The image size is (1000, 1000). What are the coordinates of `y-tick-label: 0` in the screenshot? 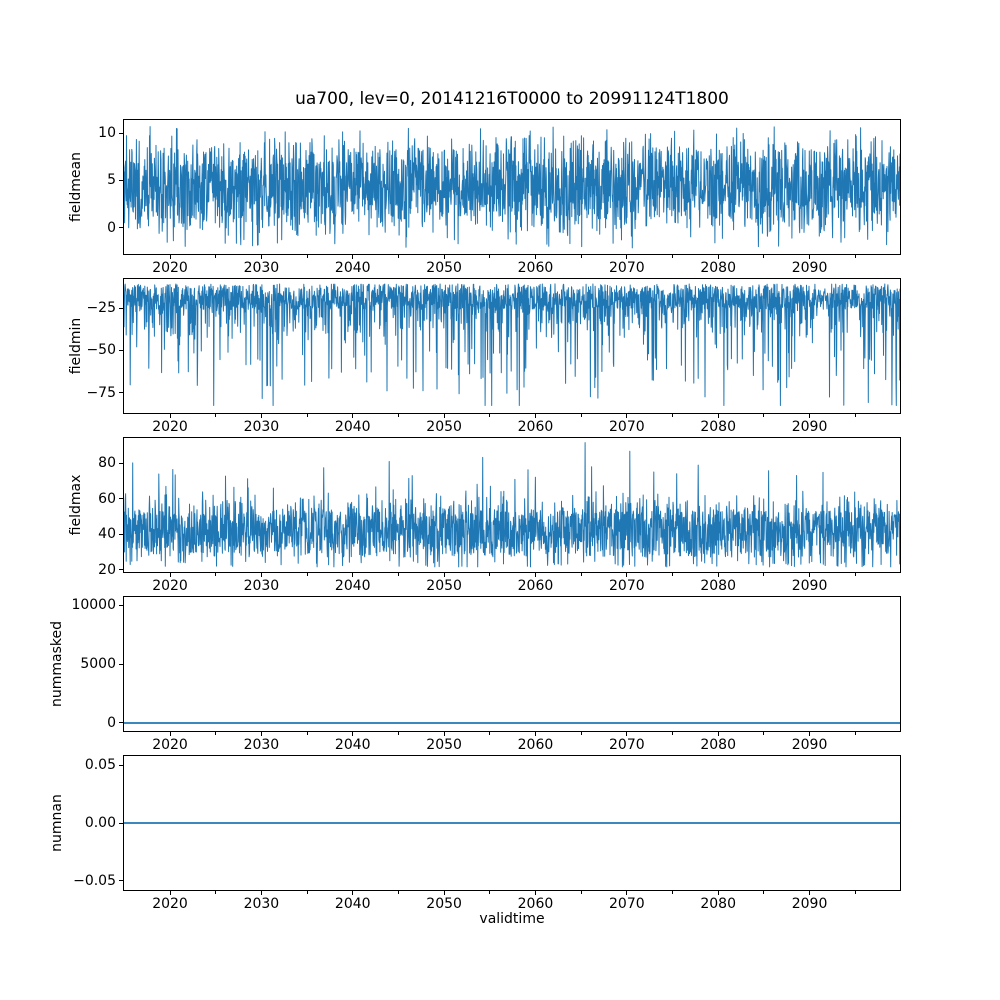 It's located at (111, 227).